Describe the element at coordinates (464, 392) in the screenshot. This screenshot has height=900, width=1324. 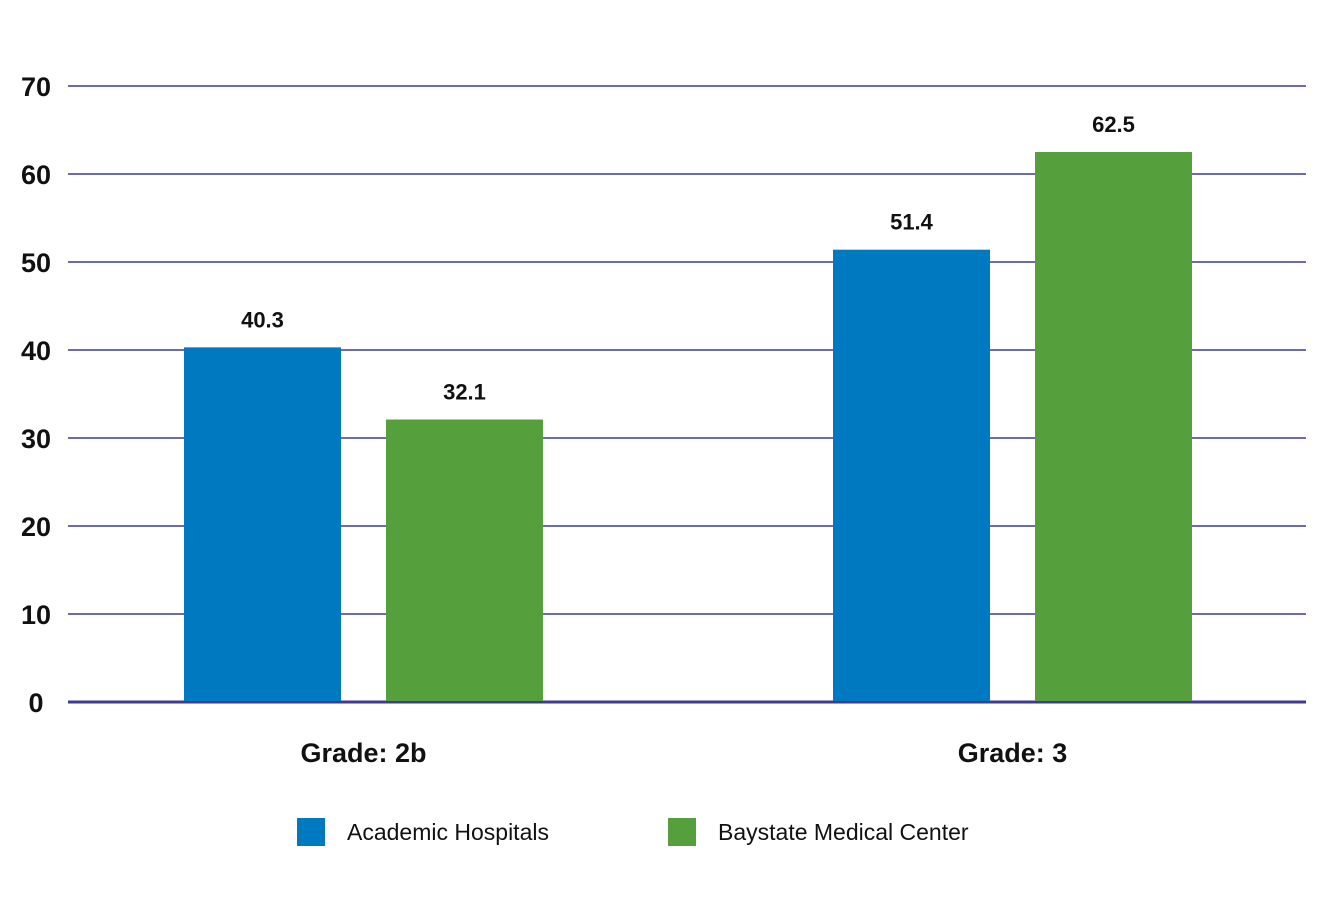
I see `data-label: 32.1` at that location.